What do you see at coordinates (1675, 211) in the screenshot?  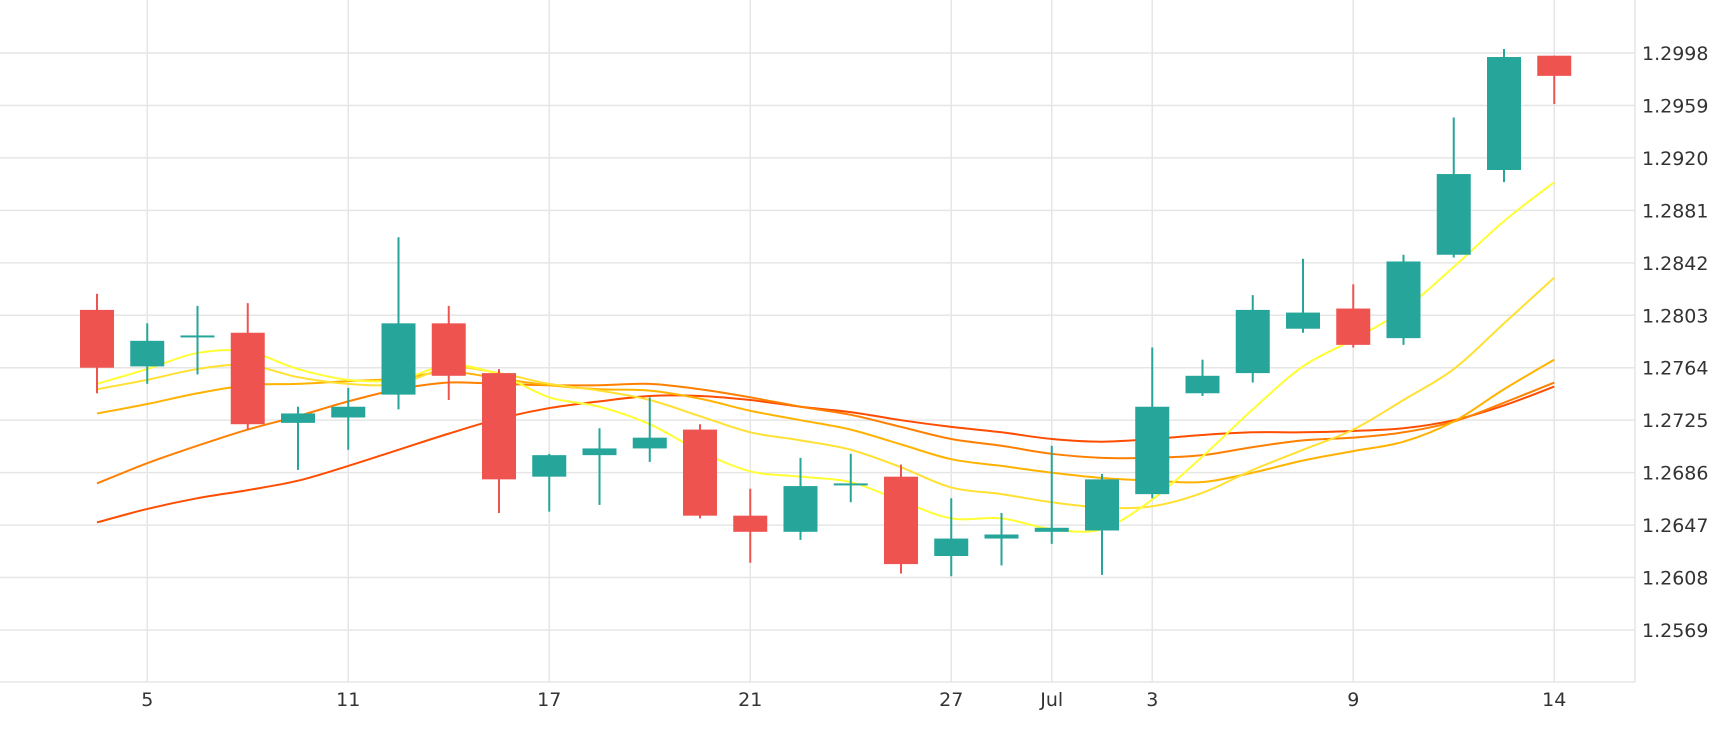 I see `y-tick-label: 1.2881` at bounding box center [1675, 211].